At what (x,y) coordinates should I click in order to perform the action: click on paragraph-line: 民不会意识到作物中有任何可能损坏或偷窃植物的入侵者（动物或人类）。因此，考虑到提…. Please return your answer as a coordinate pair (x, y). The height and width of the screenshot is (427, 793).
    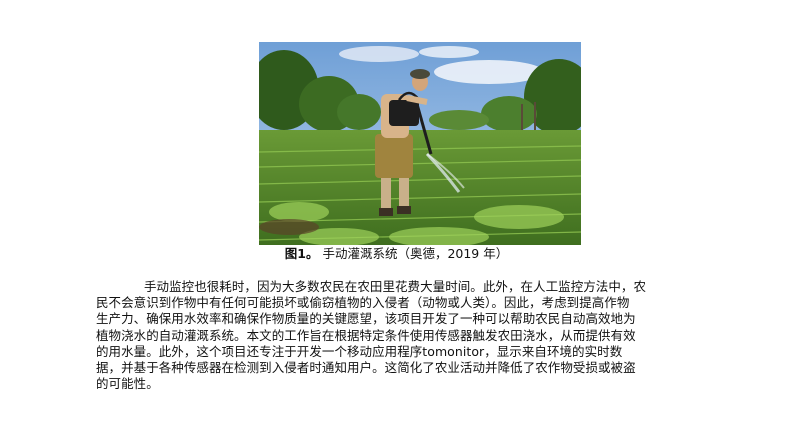
    Looking at the image, I should click on (363, 303).